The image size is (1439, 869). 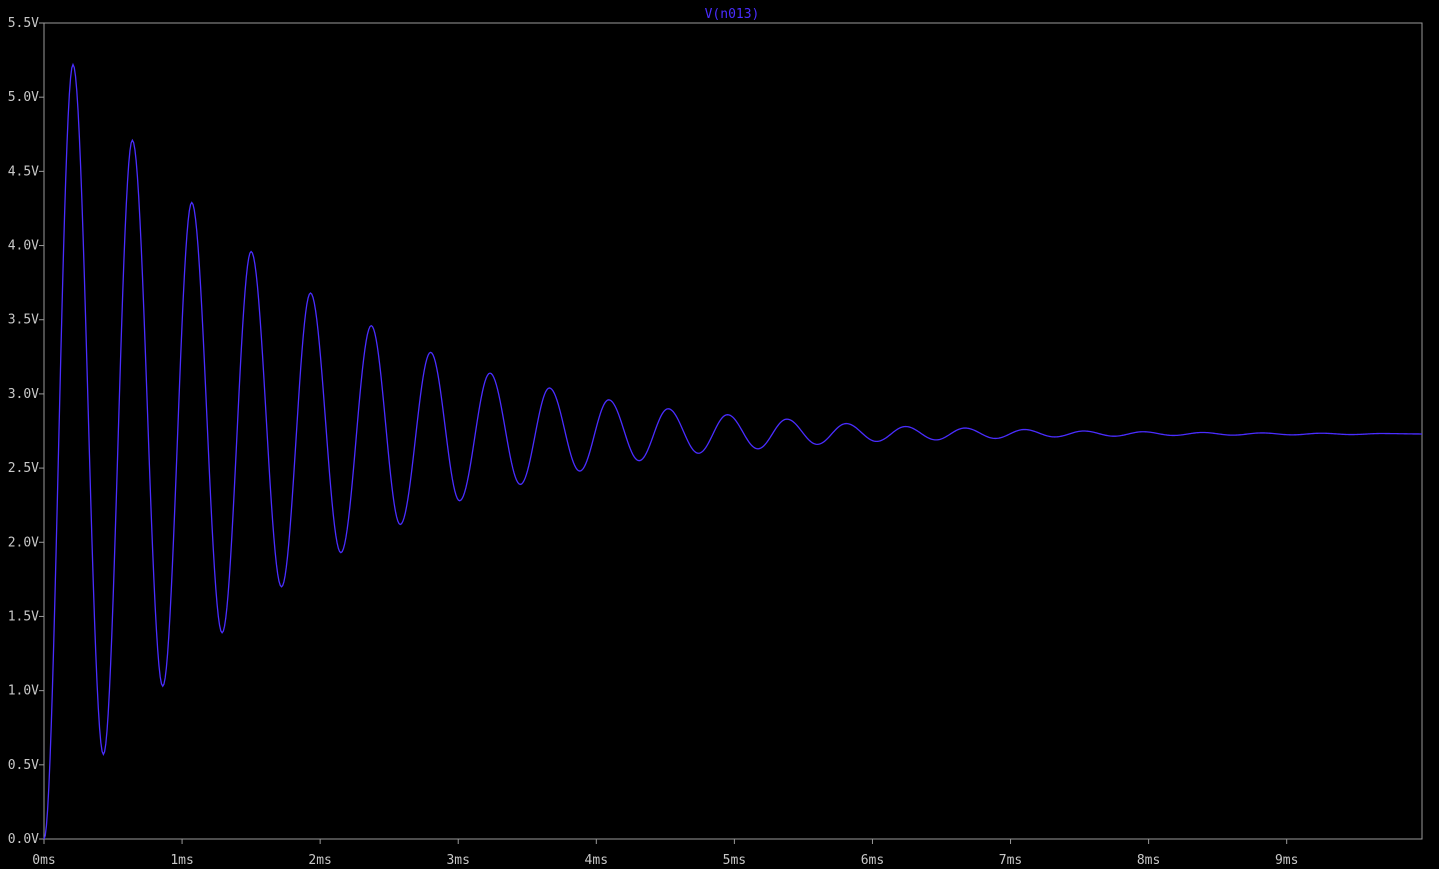 I want to click on y-tick-label: 2.0V, so click(x=23, y=542).